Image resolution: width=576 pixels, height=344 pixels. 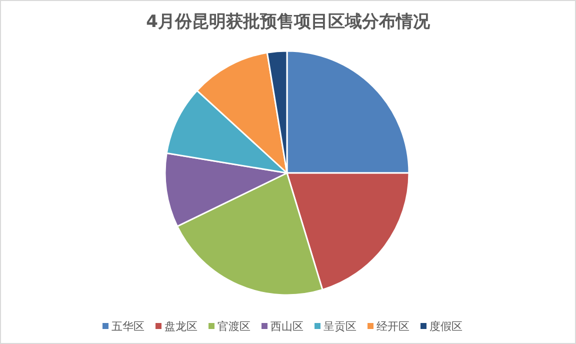 What do you see at coordinates (393, 326) in the screenshot?
I see `legend-label: 经开区` at bounding box center [393, 326].